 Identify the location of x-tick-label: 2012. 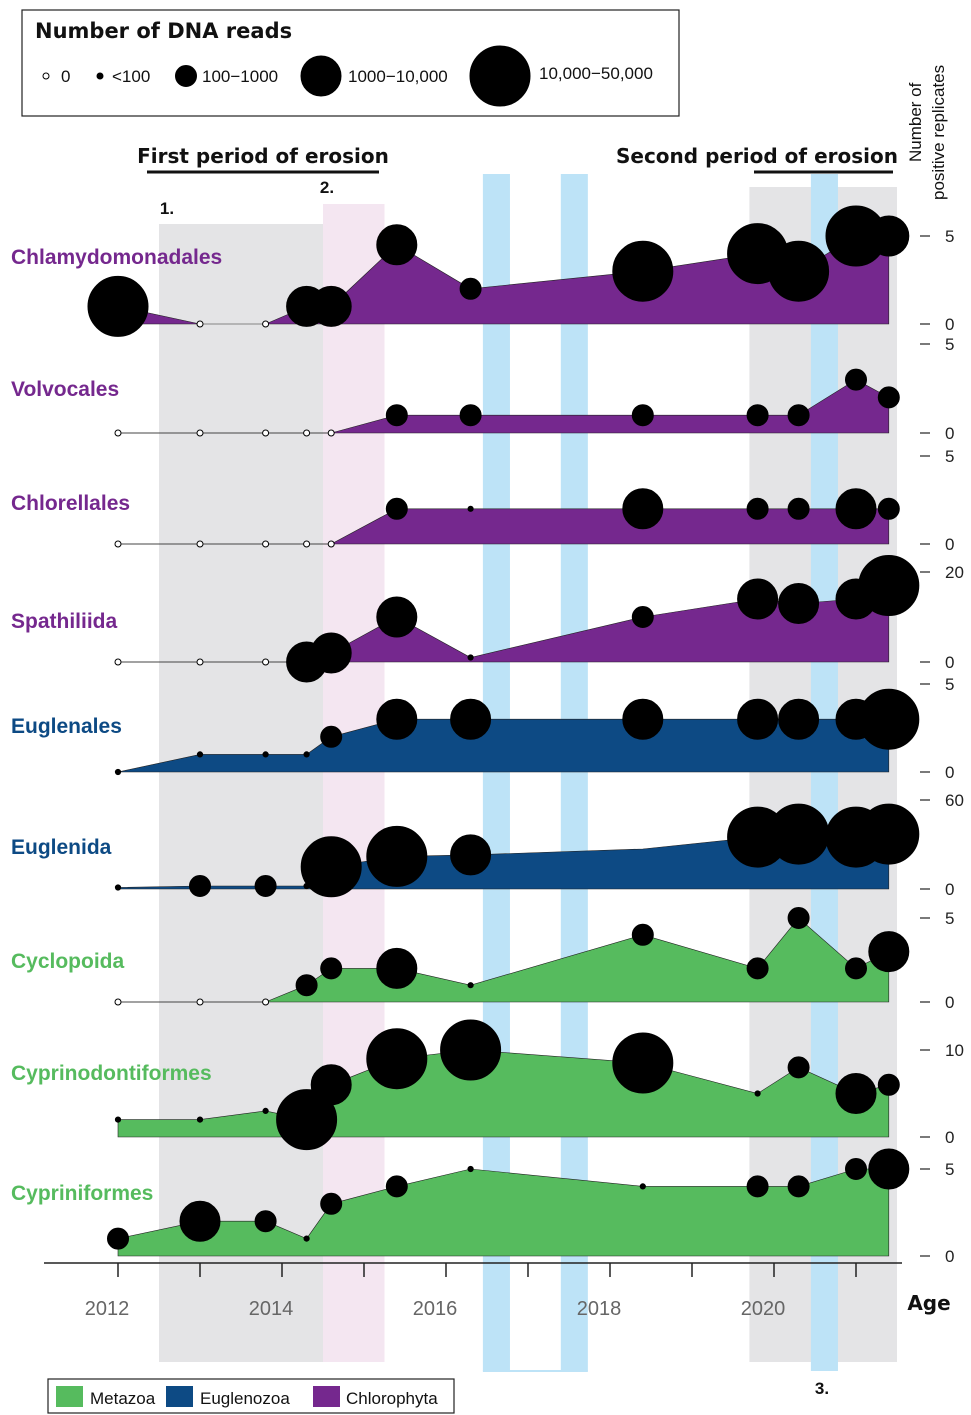
(107, 1309).